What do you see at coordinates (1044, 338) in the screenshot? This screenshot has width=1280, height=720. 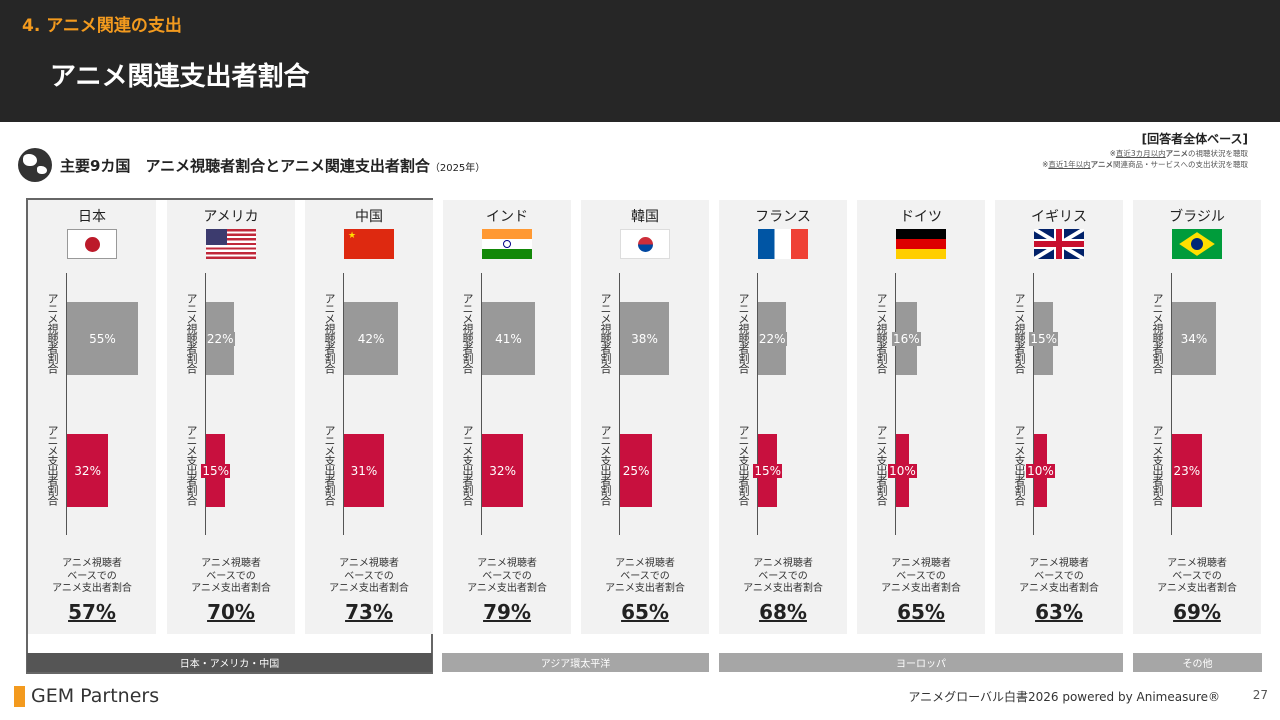 I see `viewer-bar: 15%` at bounding box center [1044, 338].